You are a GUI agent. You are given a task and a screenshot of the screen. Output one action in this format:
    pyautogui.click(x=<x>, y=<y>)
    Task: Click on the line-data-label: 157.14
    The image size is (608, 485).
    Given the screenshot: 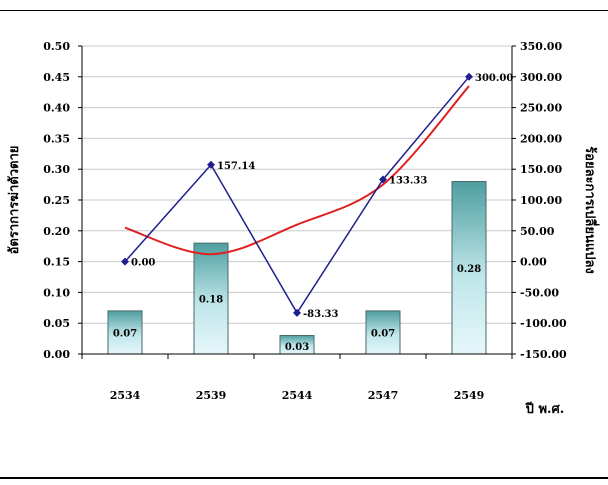 What is the action you would take?
    pyautogui.click(x=236, y=166)
    